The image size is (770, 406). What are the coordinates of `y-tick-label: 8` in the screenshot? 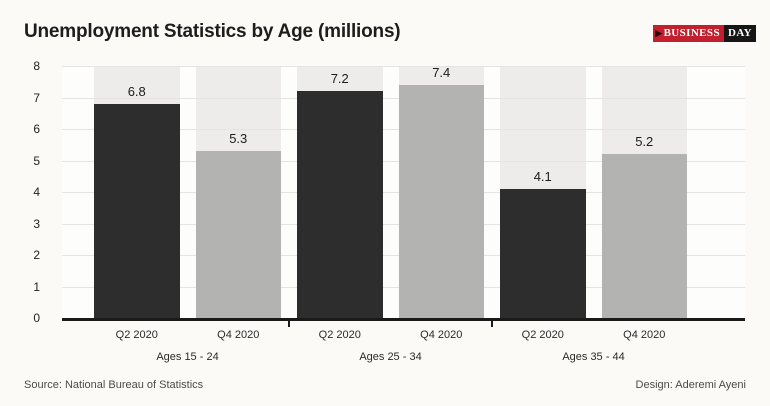 It's located at (36, 66).